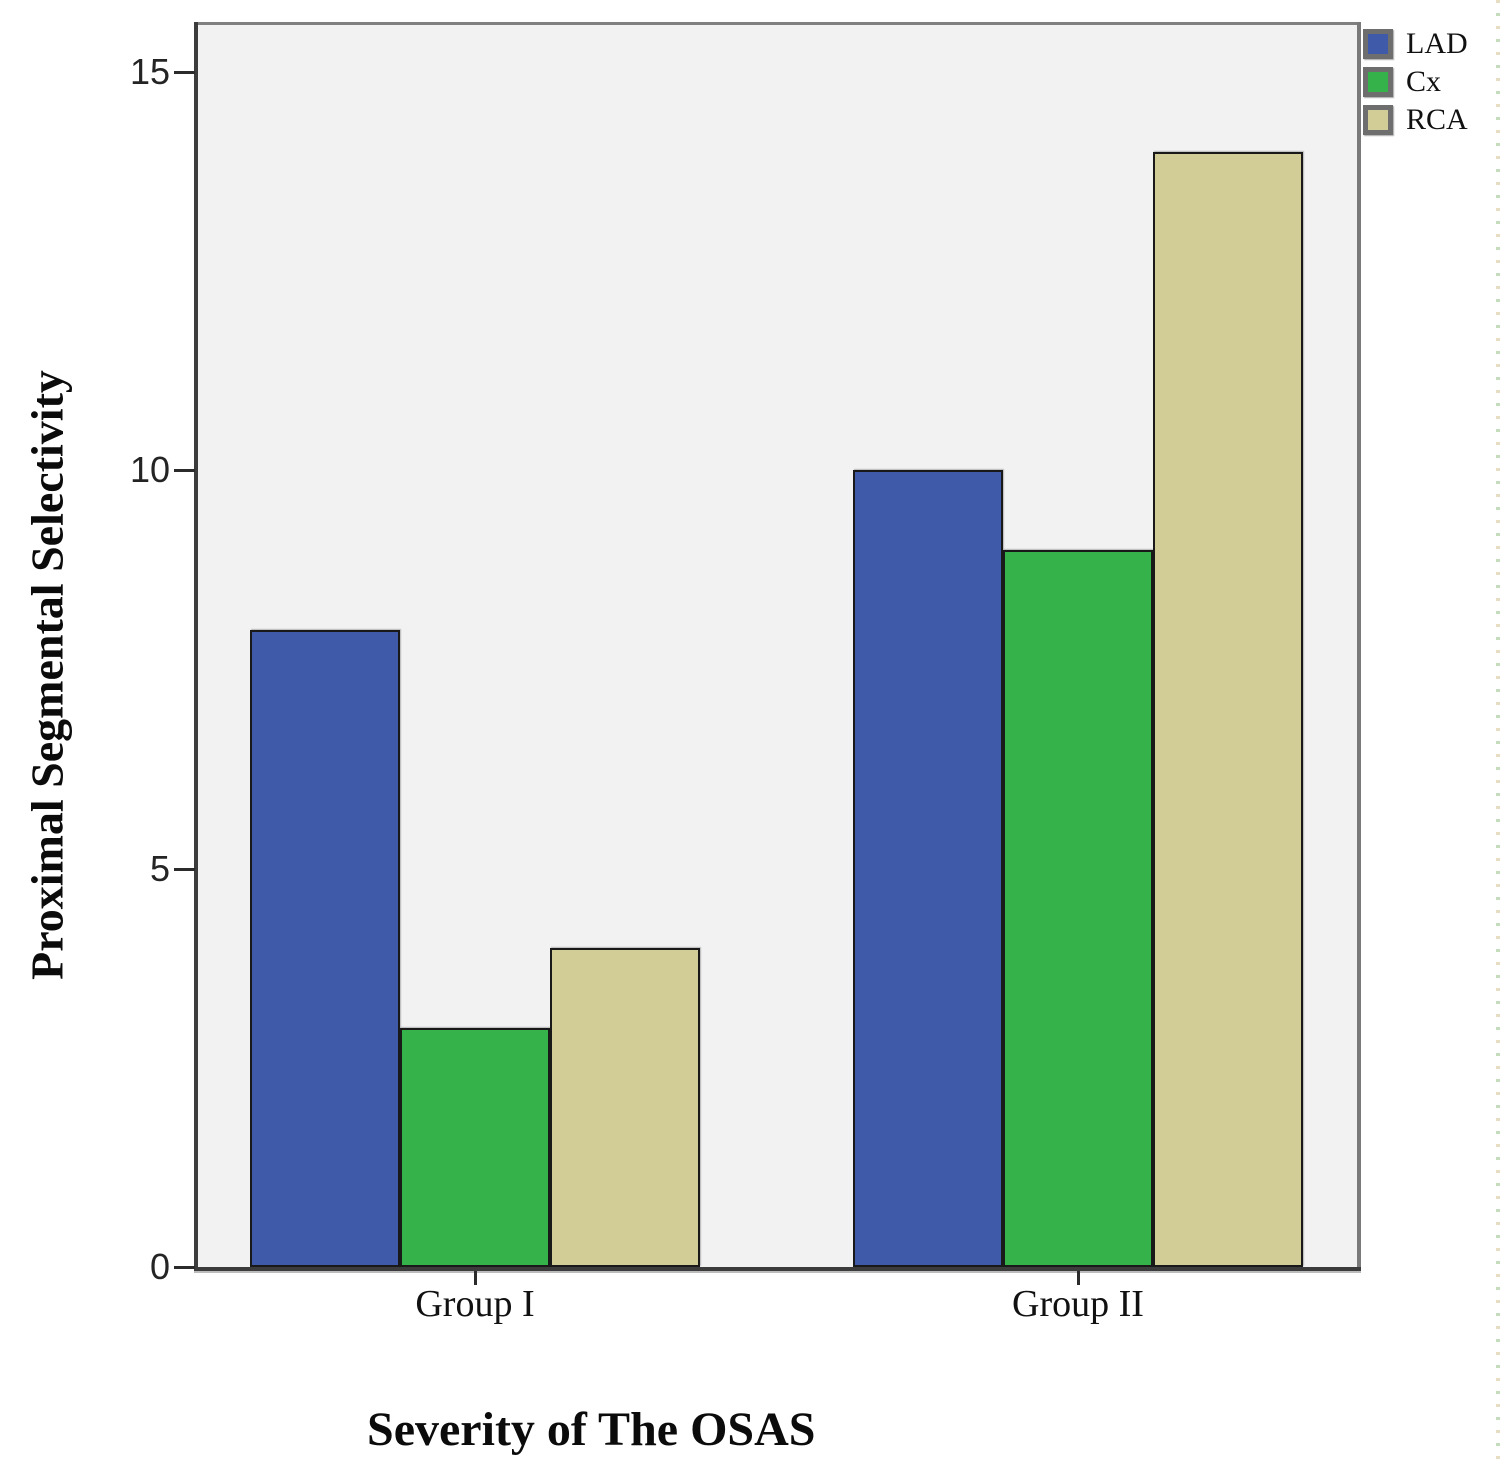 The height and width of the screenshot is (1469, 1500). What do you see at coordinates (1228, 709) in the screenshot?
I see `bar-rca-group-ii` at bounding box center [1228, 709].